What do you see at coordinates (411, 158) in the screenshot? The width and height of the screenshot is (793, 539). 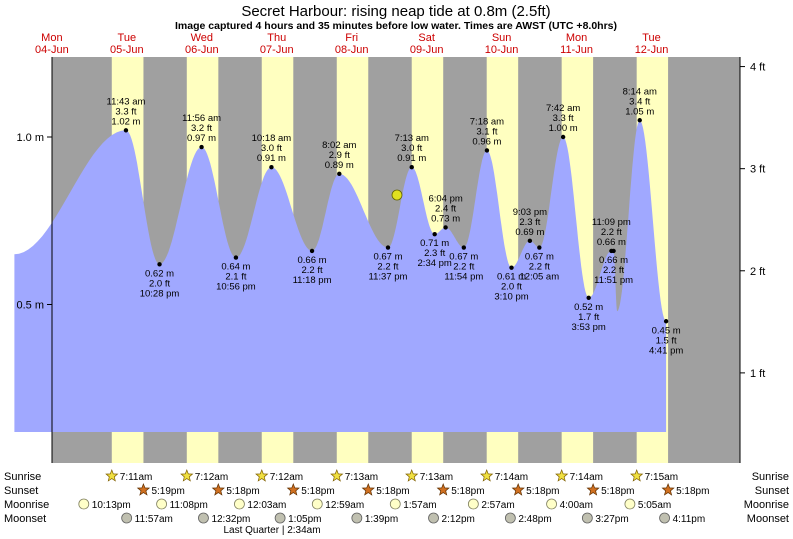 I see `tide-m: 0.91 m` at bounding box center [411, 158].